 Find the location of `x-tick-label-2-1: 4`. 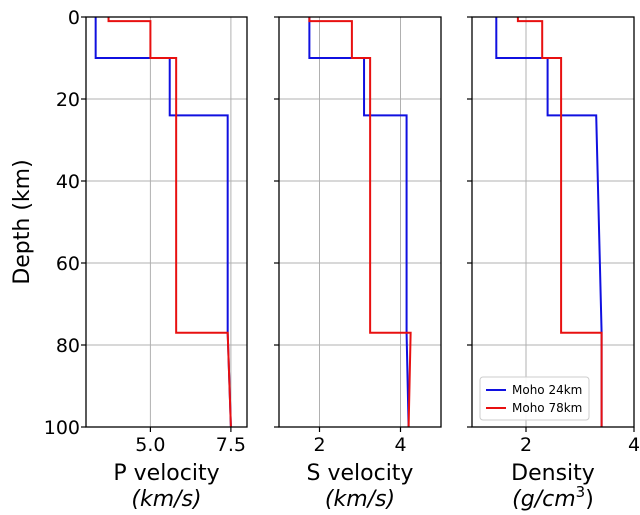

x-tick-label-2-1: 4 is located at coordinates (634, 445).